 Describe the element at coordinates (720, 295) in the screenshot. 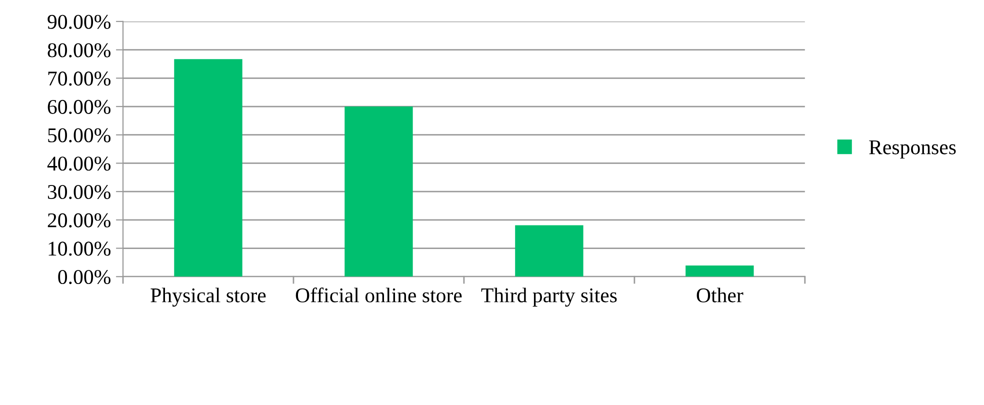

I see `x-tick-label: Other` at that location.